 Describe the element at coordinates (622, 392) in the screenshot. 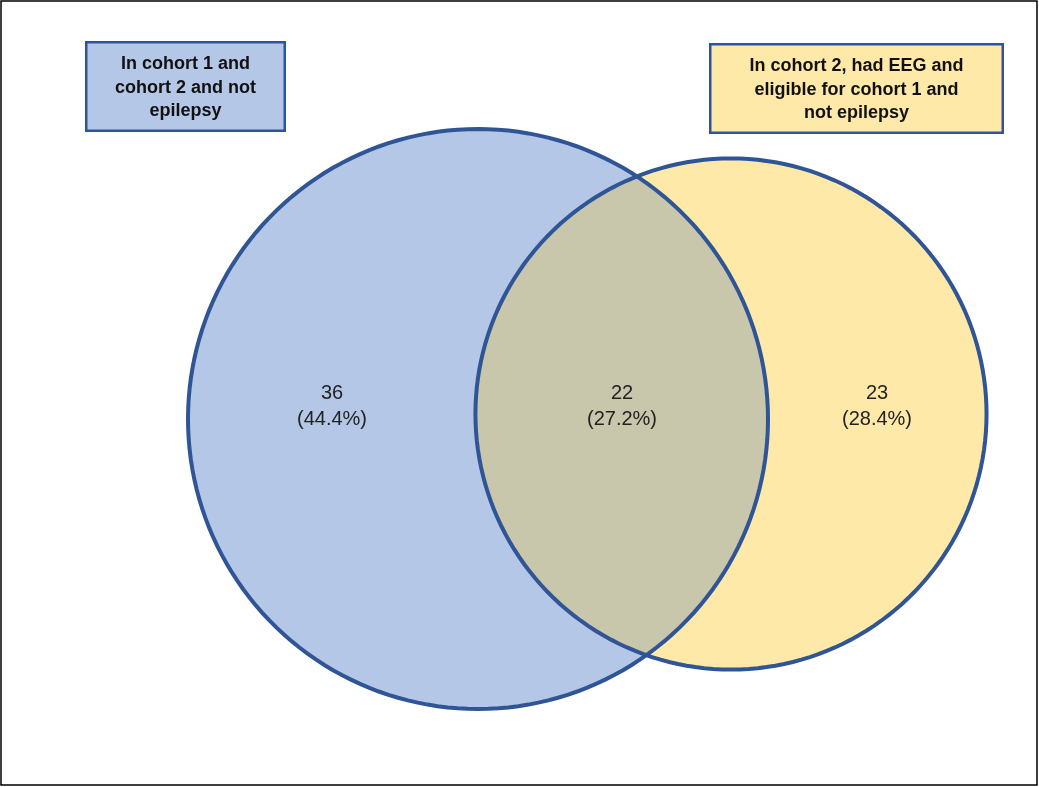

I see `category-label: 22` at that location.